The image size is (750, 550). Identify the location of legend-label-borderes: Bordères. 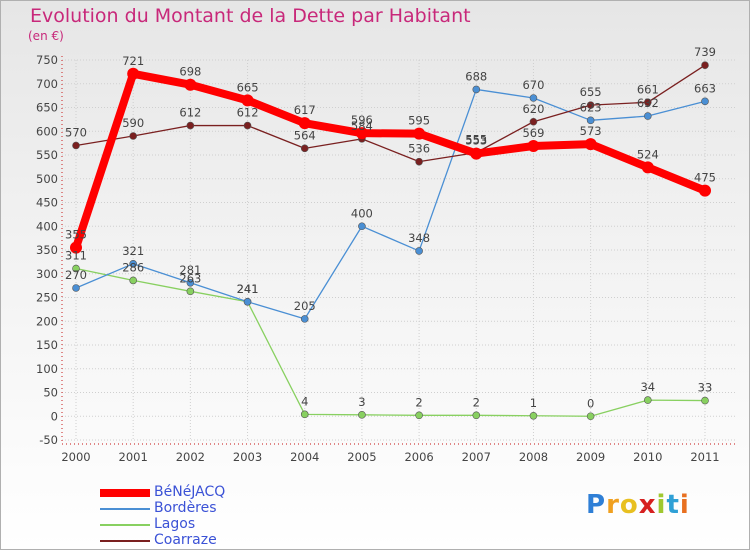
(185, 508).